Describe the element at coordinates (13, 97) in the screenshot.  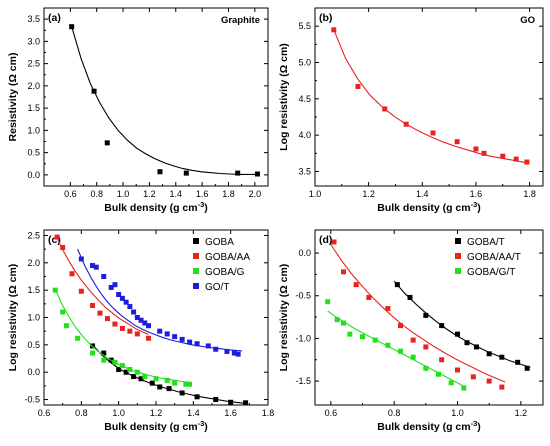
I see `y-axis-label: Resistivity (Ω cm)` at that location.